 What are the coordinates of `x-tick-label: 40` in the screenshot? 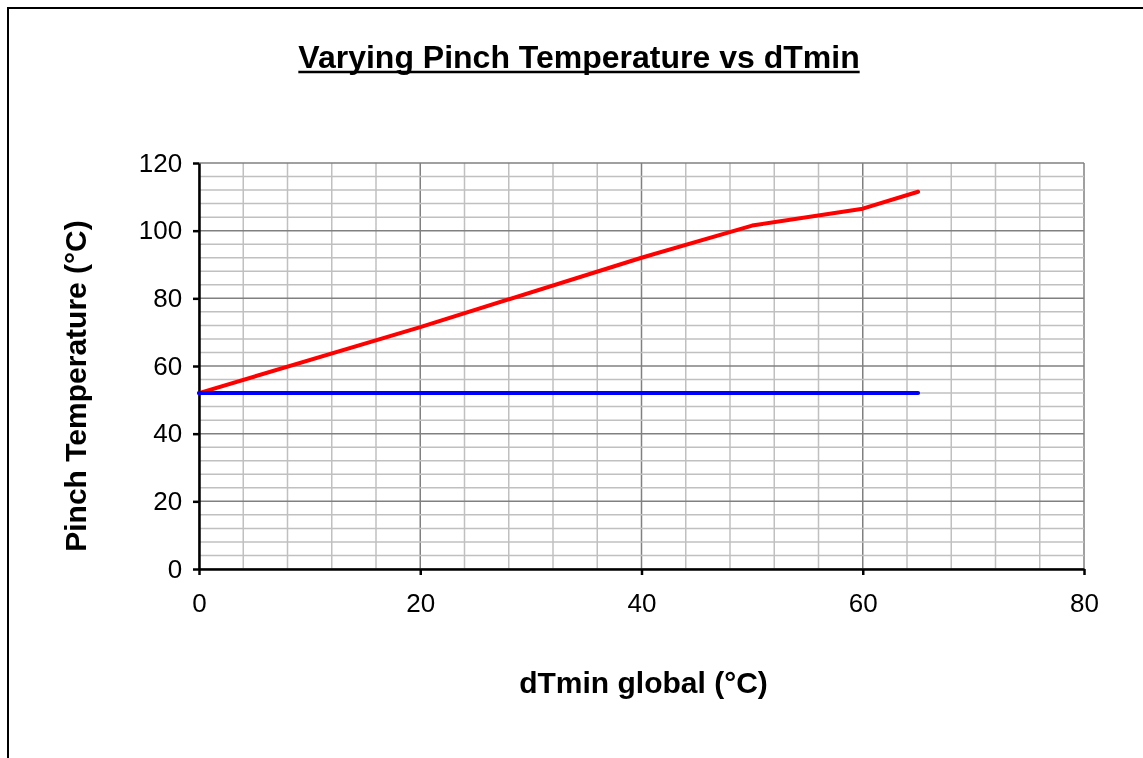 It's located at (642, 602).